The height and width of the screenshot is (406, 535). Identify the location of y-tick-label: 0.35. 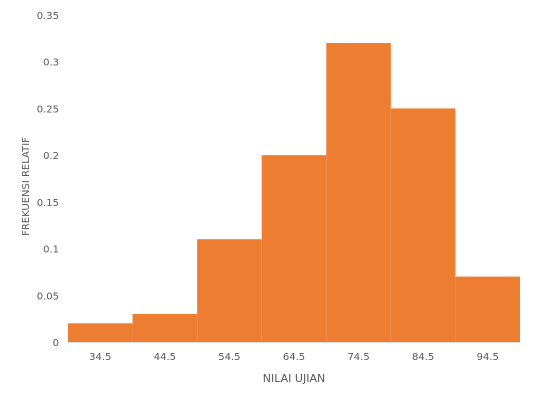
(48, 16).